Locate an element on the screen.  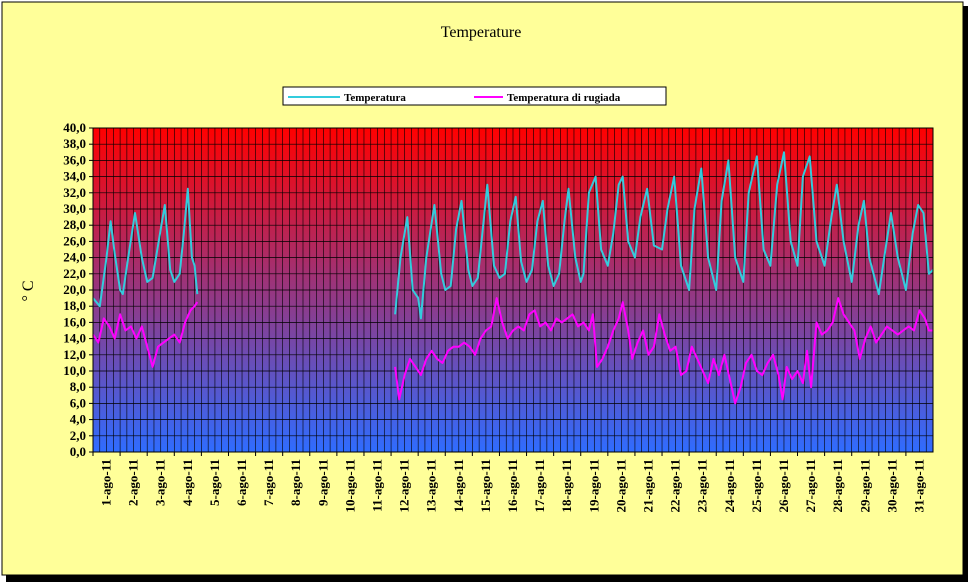
y-tick-label: 40,0 is located at coordinates (74, 127).